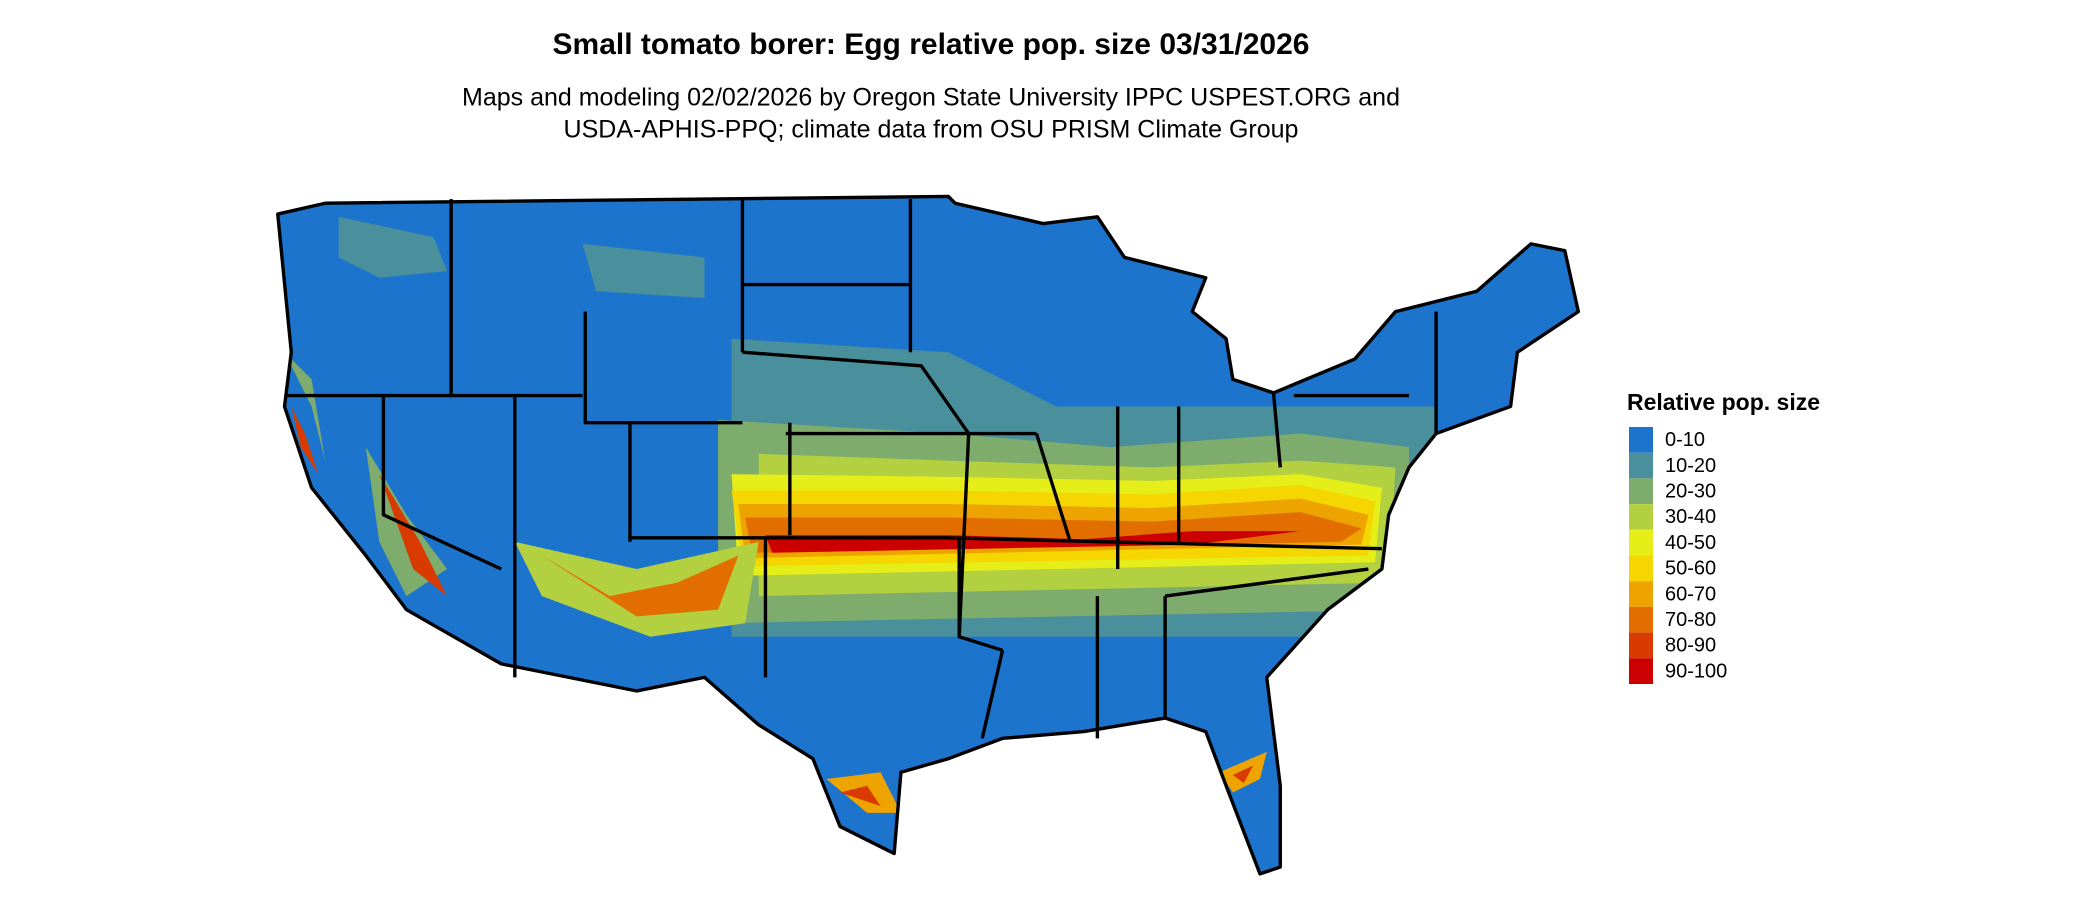  I want to click on legend-title: Relative pop. size, so click(1723, 402).